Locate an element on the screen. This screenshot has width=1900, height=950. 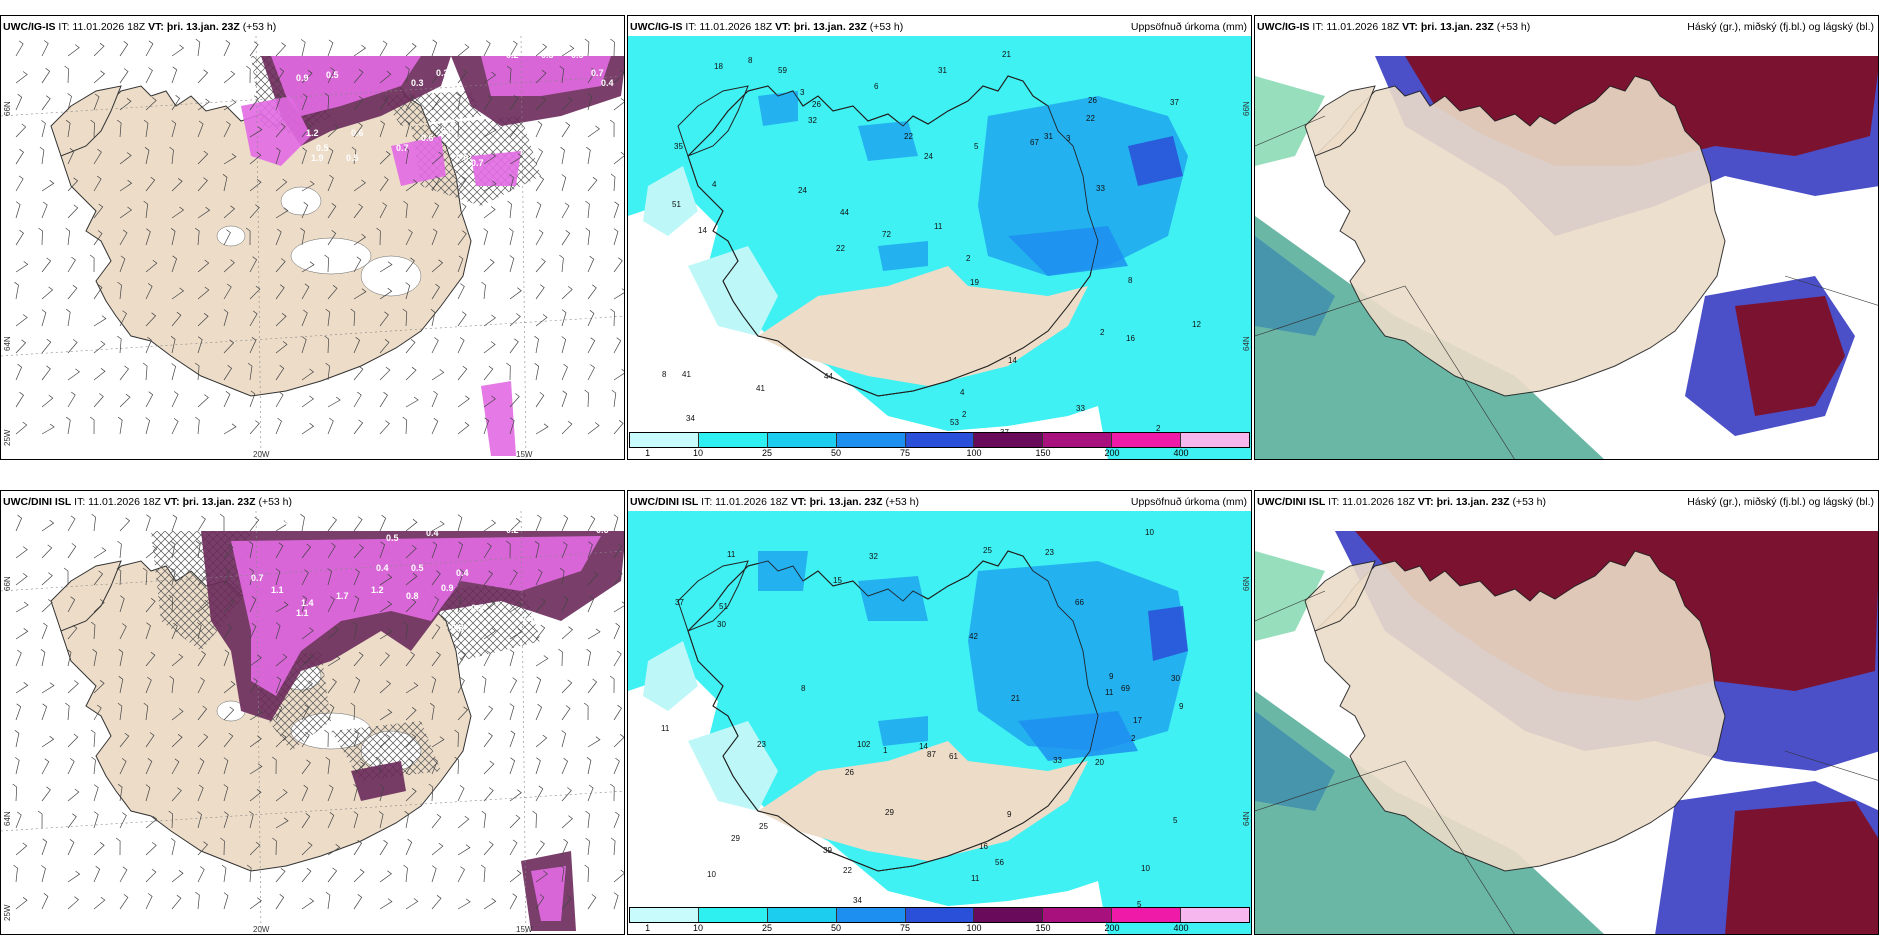
precip-value-label: 14 is located at coordinates (702, 230).